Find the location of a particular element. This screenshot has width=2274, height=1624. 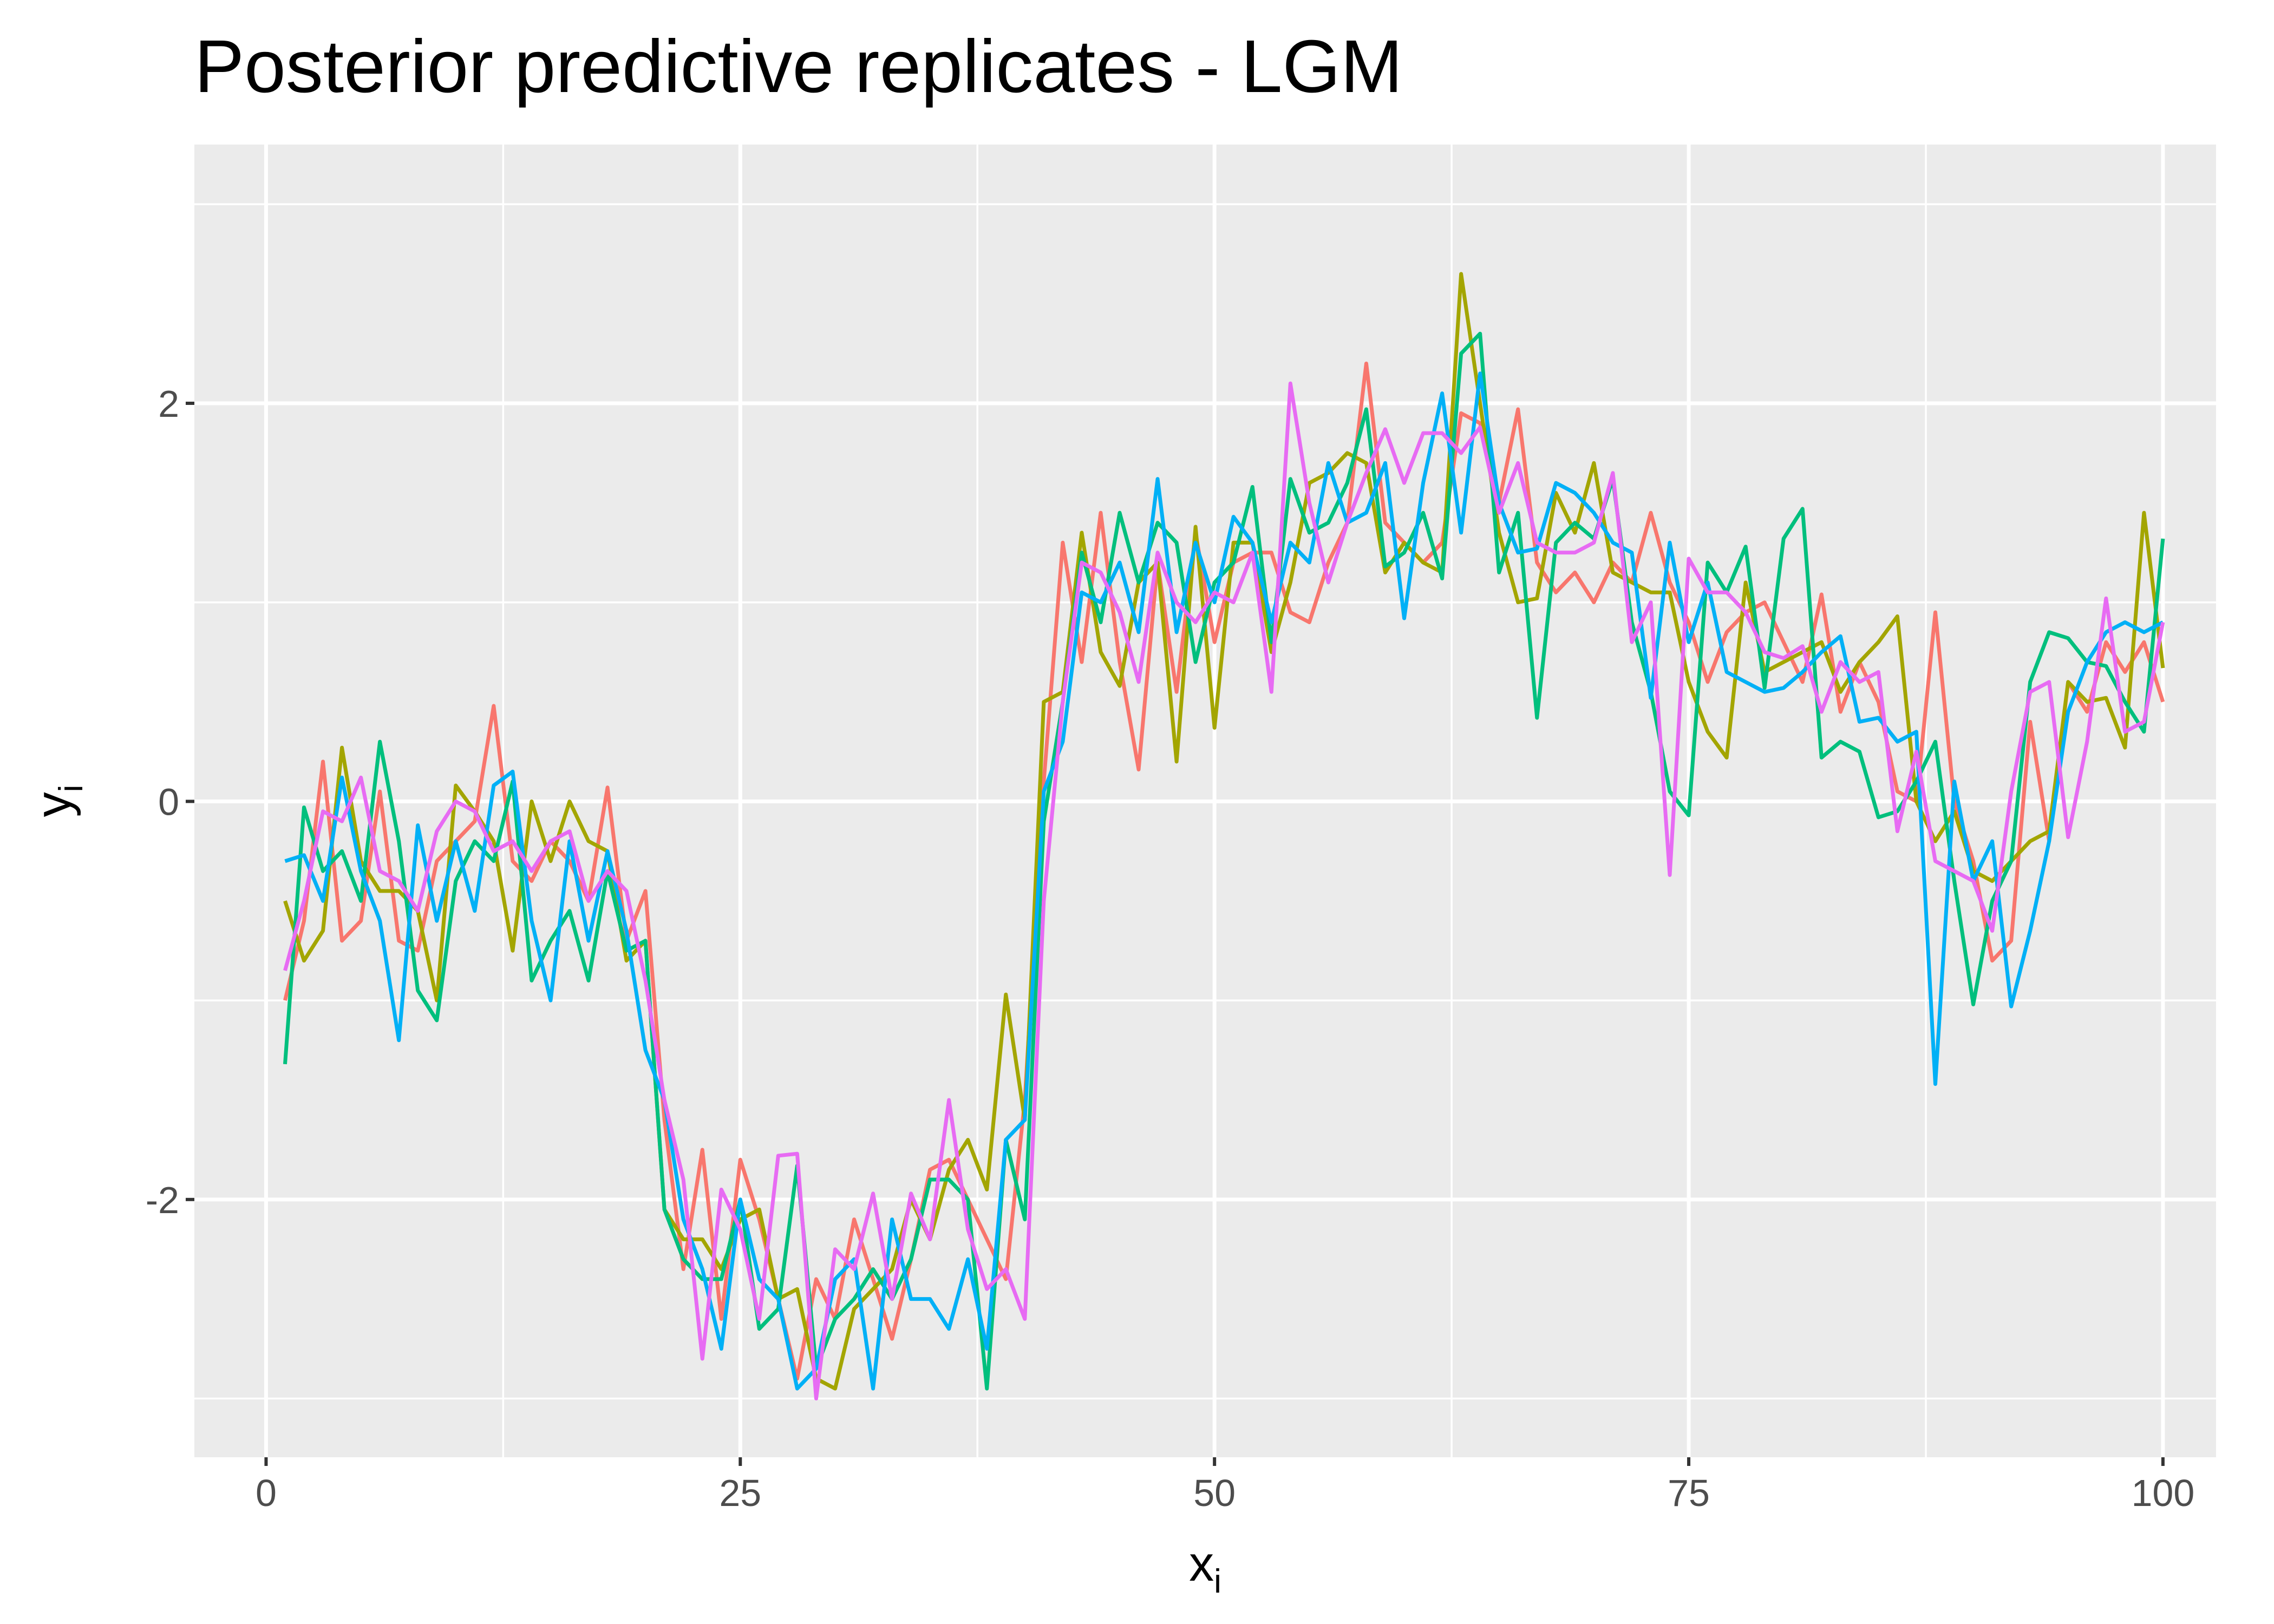

x-axis-title-subscript: i is located at coordinates (1217, 1581).